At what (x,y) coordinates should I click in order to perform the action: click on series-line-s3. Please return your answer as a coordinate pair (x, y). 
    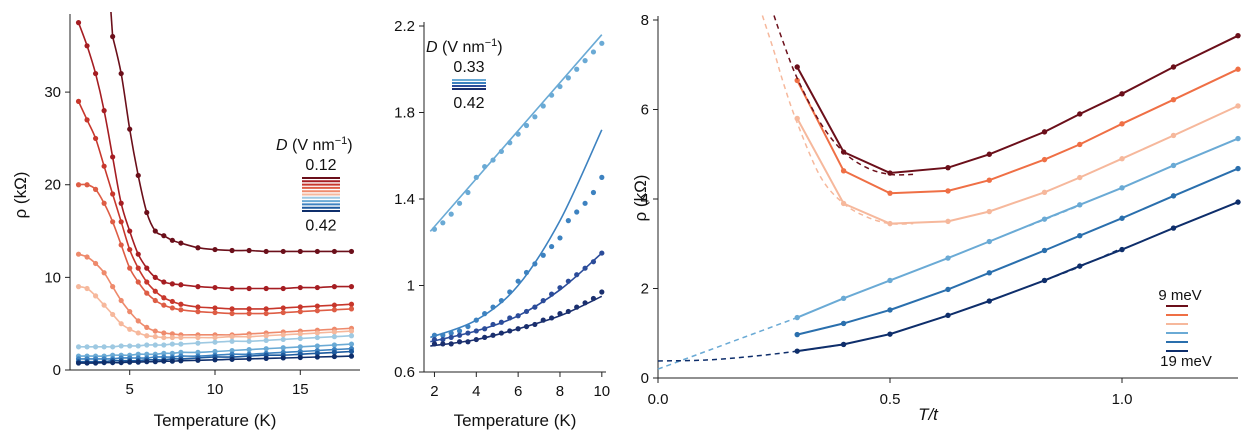
    Looking at the image, I should click on (1017, 164).